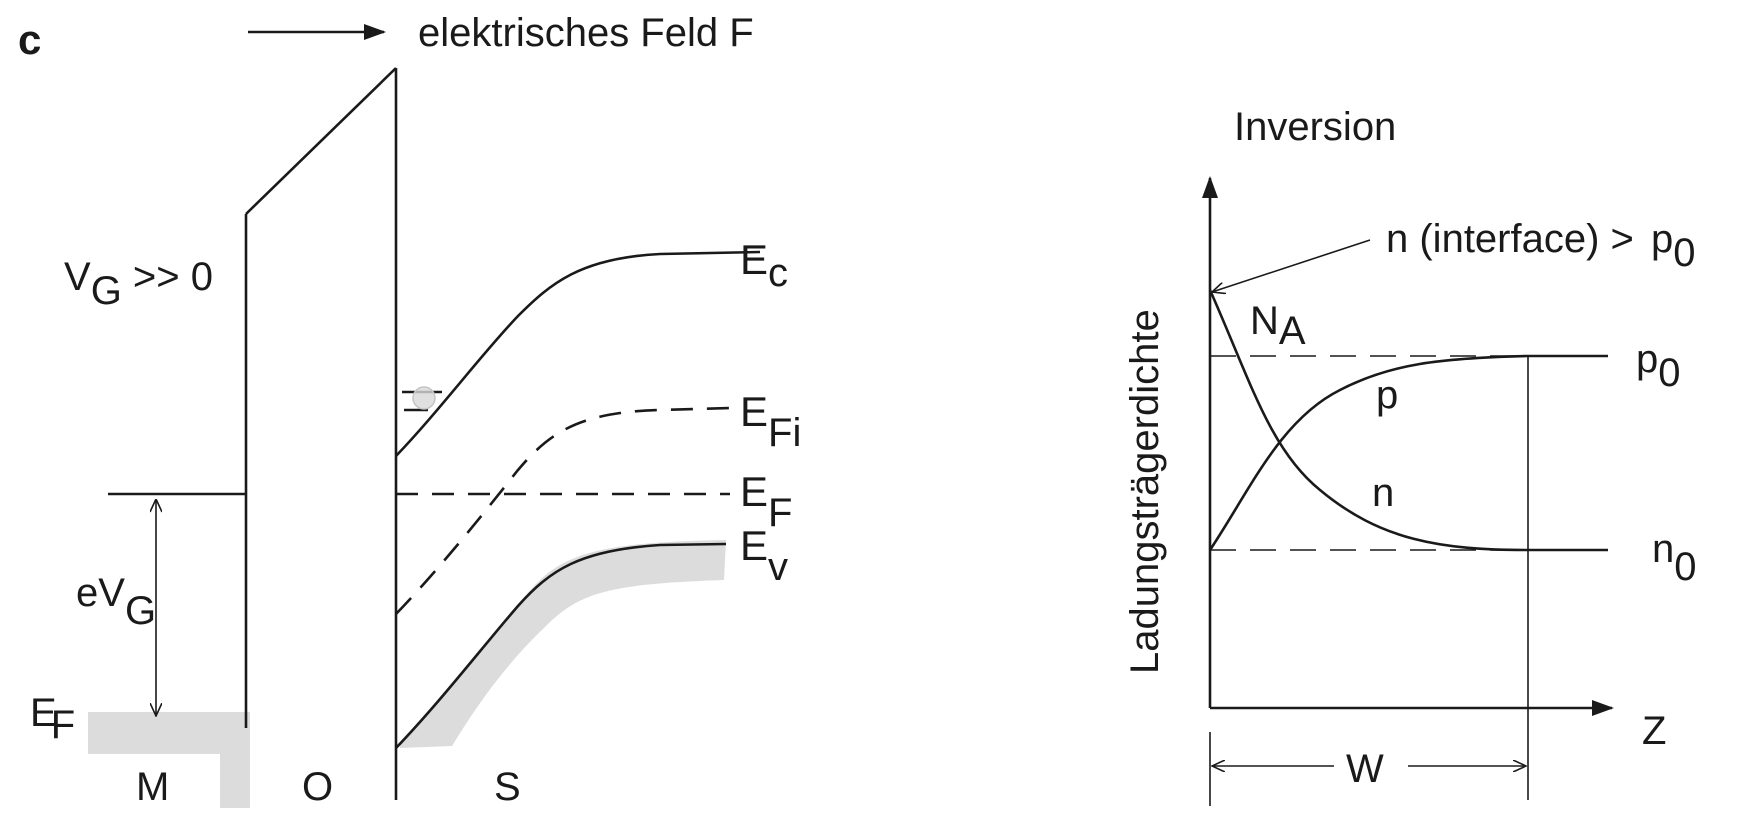  I want to click on p-curve, so click(1408, 452).